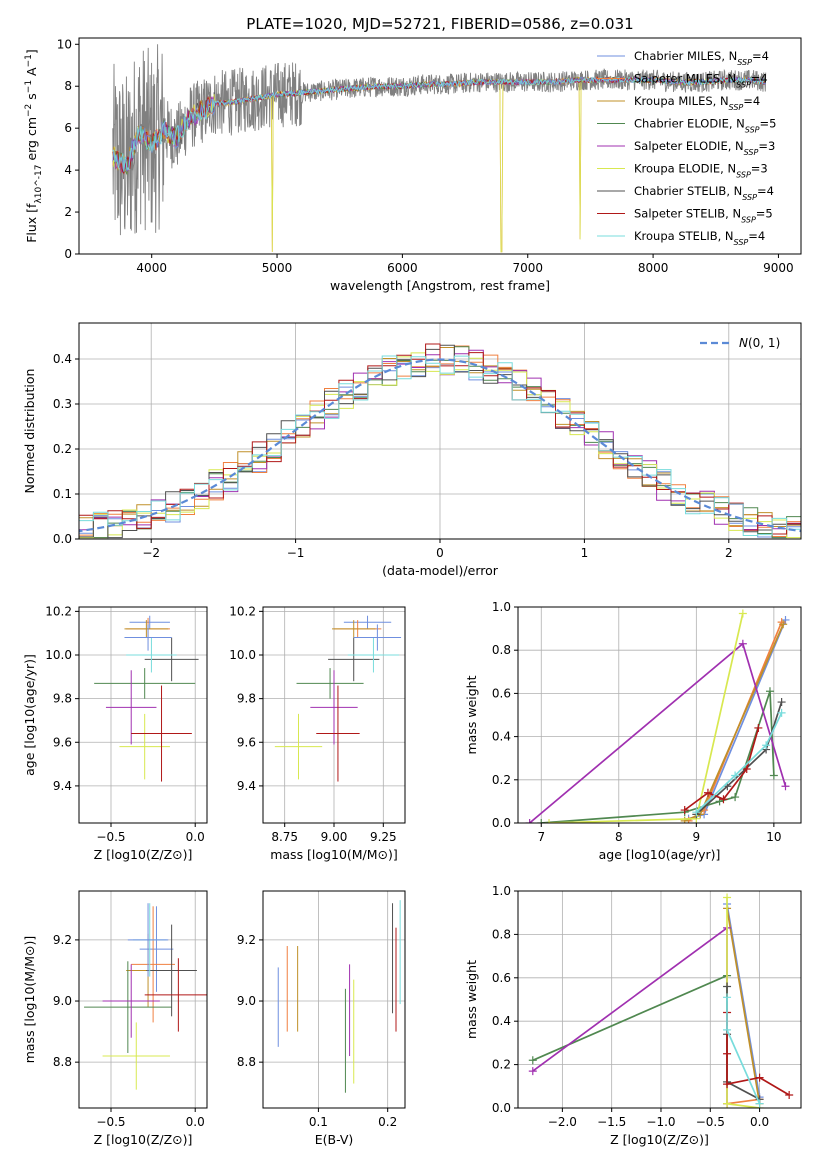  What do you see at coordinates (68, 128) in the screenshot?
I see `y-tick-label: 6` at bounding box center [68, 128].